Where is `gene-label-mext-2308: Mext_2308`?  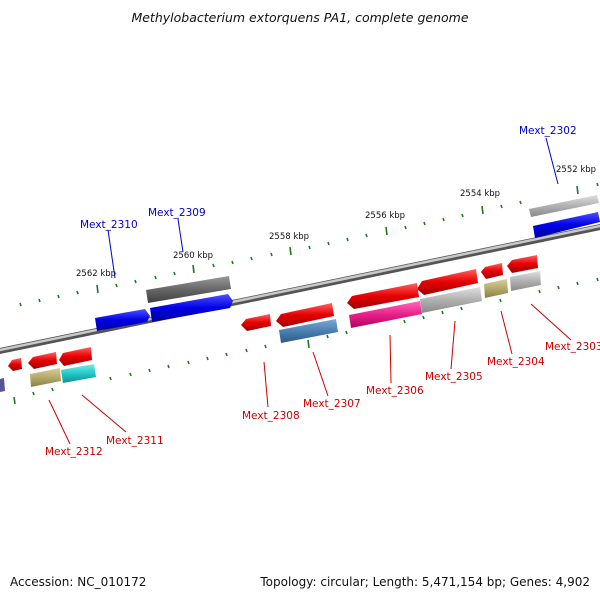 gene-label-mext-2308: Mext_2308 is located at coordinates (271, 416).